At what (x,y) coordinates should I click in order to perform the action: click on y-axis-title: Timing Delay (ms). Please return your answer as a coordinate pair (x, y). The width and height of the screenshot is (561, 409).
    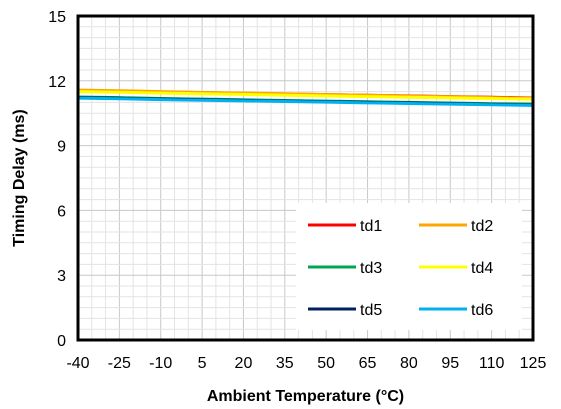
    Looking at the image, I should click on (19, 178).